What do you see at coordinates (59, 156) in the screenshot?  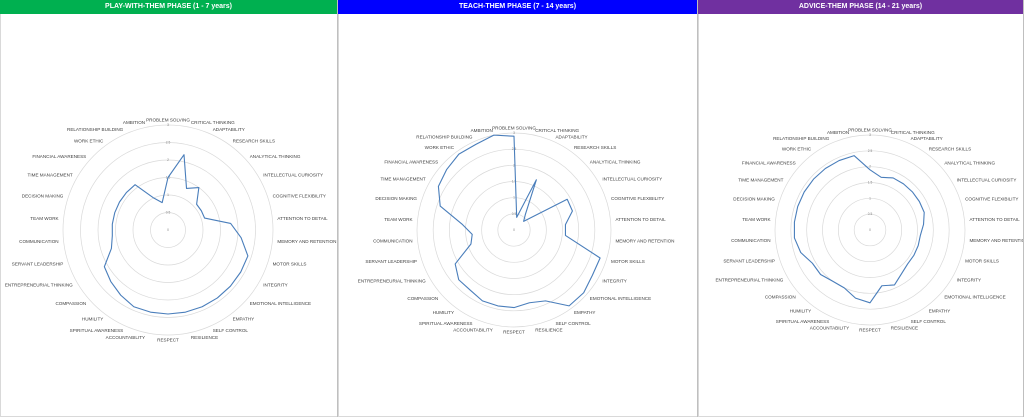 I see `category-label: FINANCIAL AWARENESS` at bounding box center [59, 156].